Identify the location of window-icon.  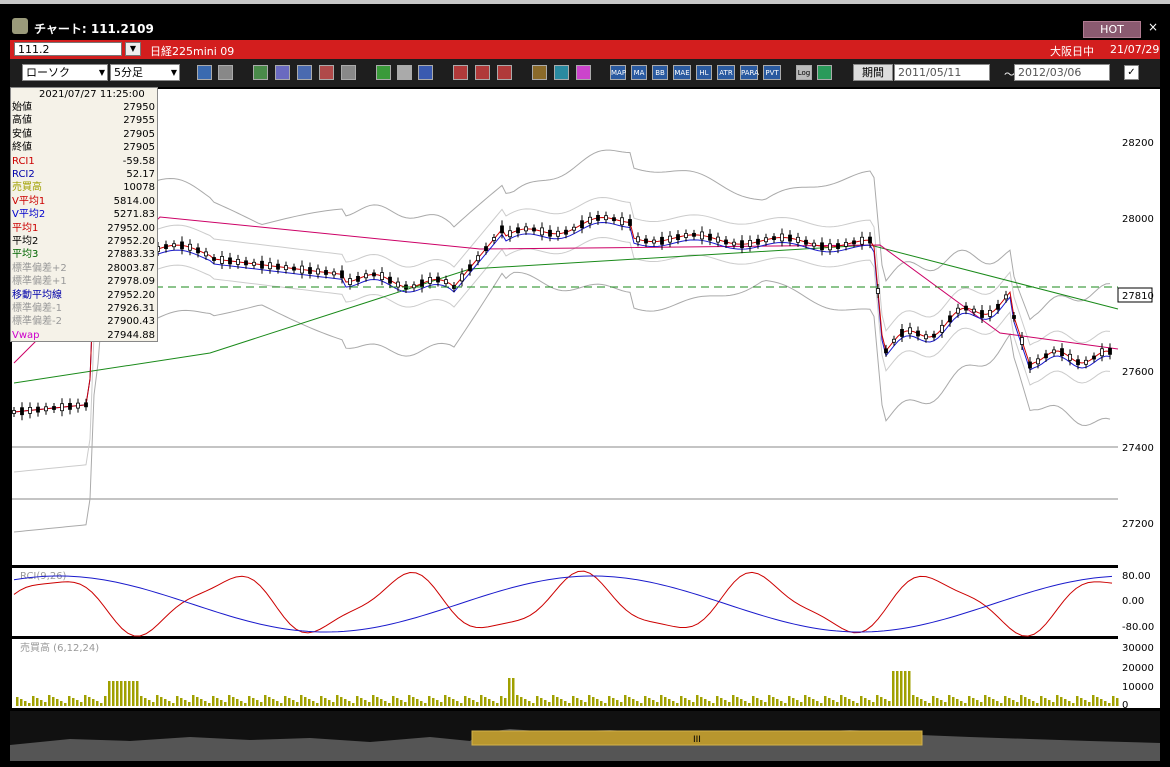
(824, 72).